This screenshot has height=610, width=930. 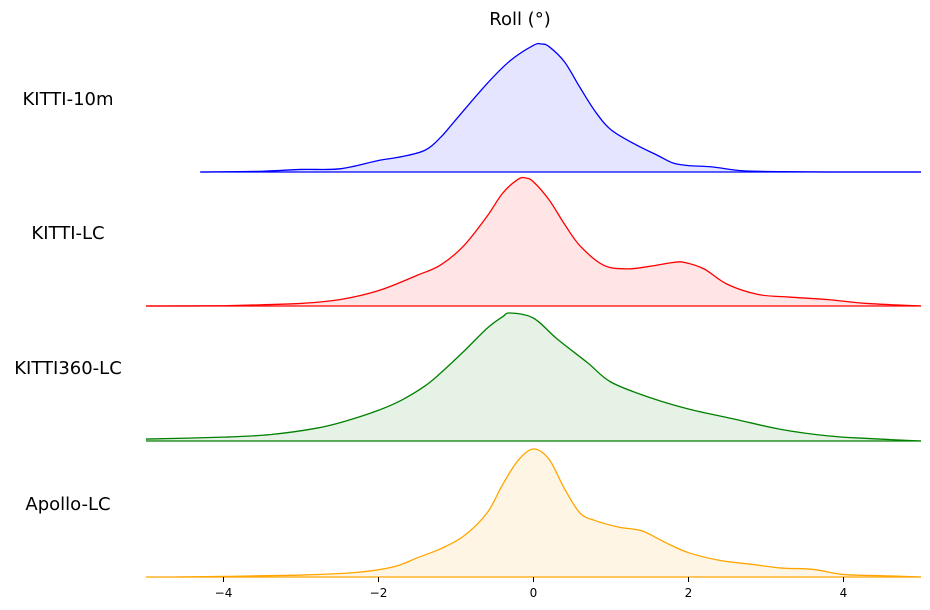 I want to click on ridge-label-0: KITTI-10m, so click(x=67, y=99).